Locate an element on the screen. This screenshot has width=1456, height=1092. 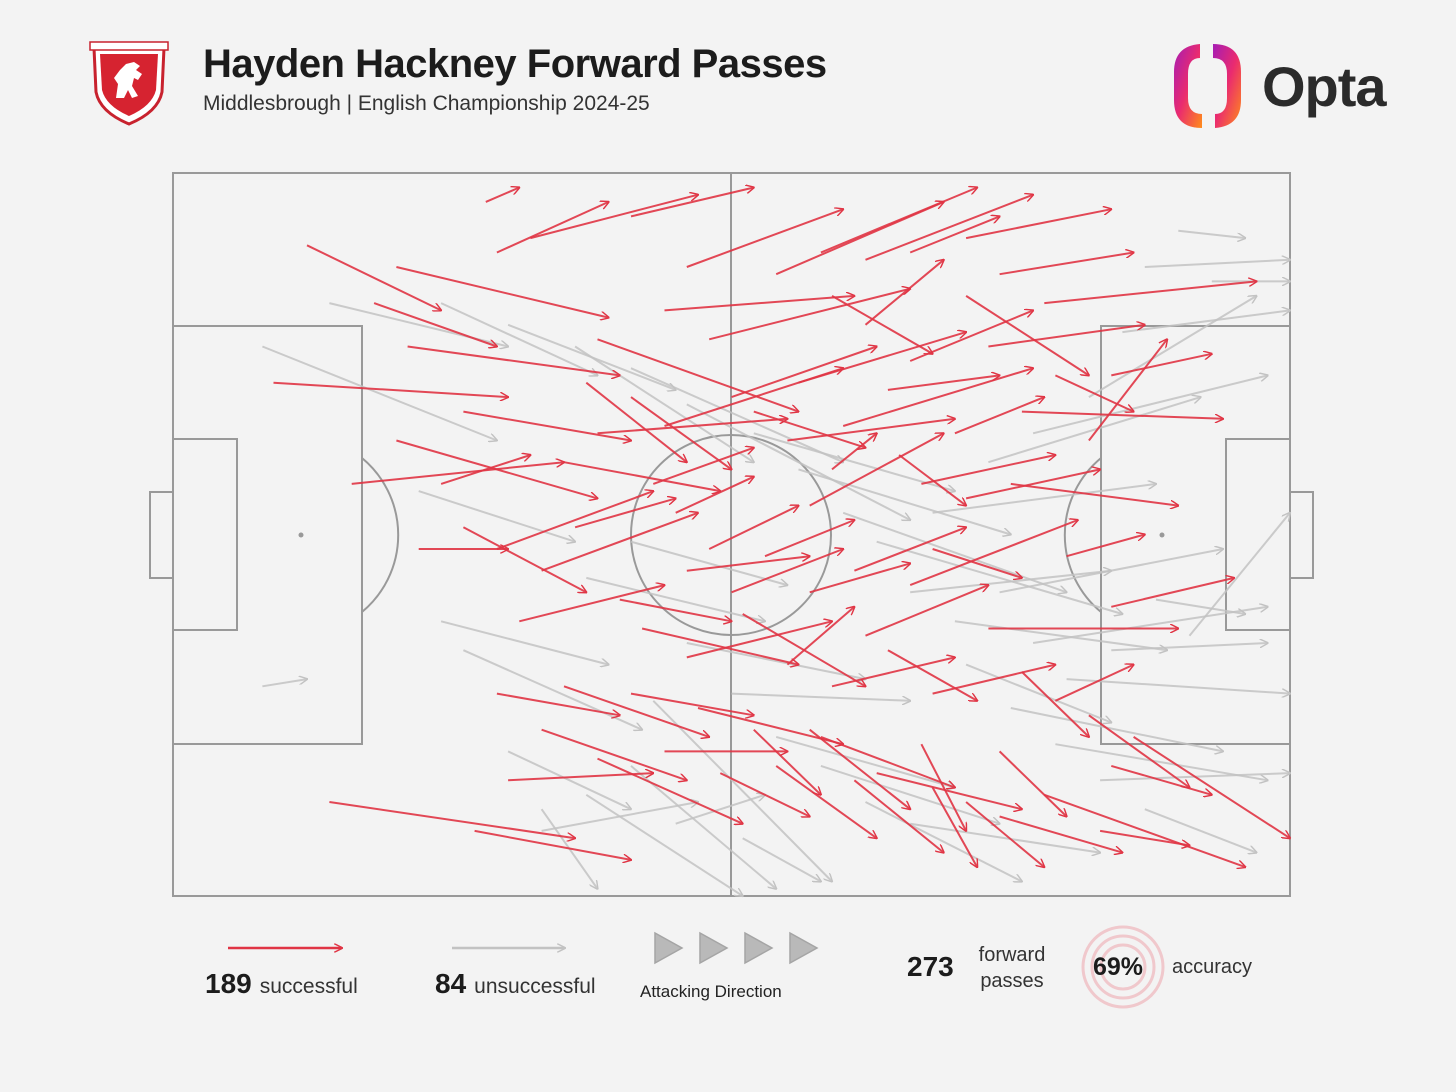
middlesbrough-crest-icon is located at coordinates (129, 83).